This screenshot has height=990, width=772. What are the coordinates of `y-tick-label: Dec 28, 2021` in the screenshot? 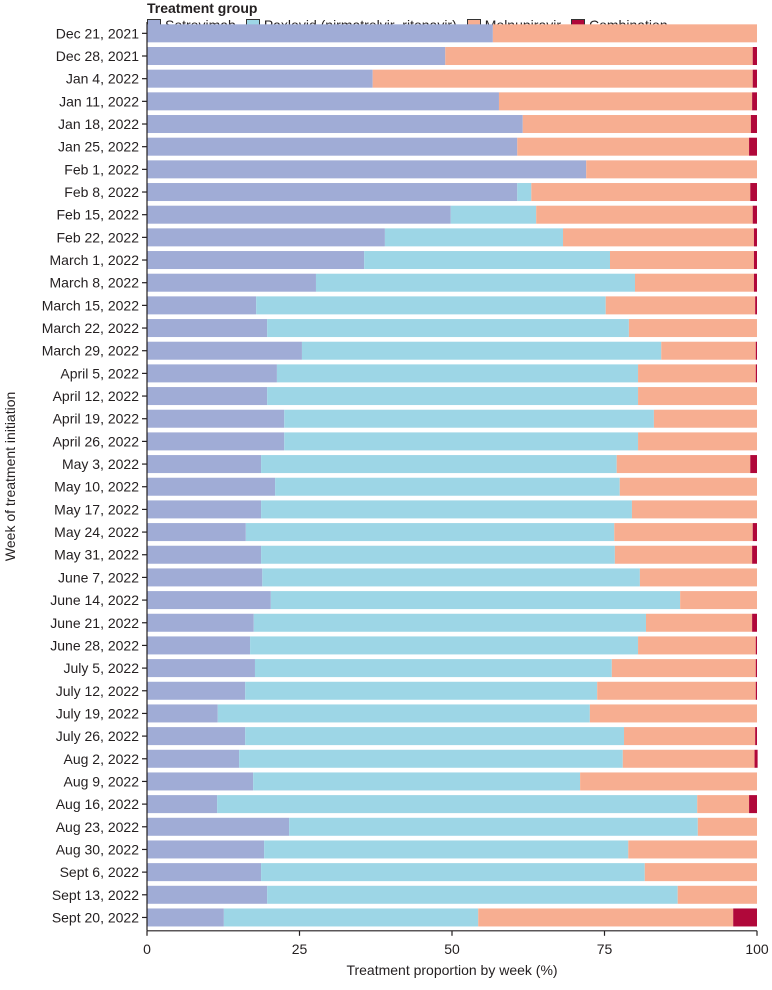 It's located at (97, 56).